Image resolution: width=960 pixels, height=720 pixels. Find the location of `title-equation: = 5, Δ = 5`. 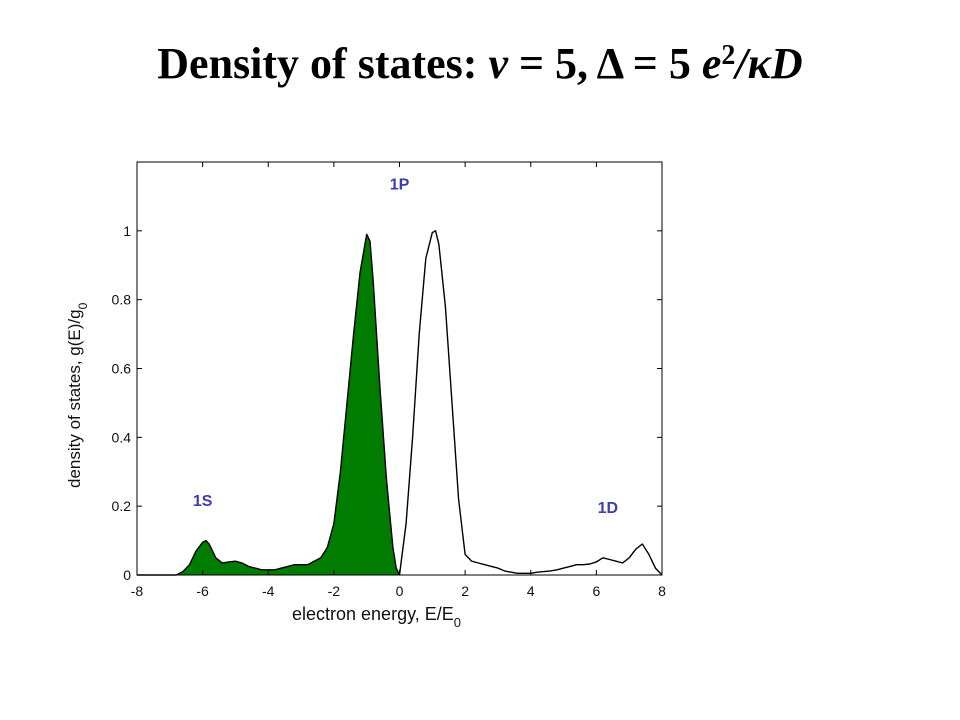

title-equation: = 5, Δ = 5 is located at coordinates (604, 63).